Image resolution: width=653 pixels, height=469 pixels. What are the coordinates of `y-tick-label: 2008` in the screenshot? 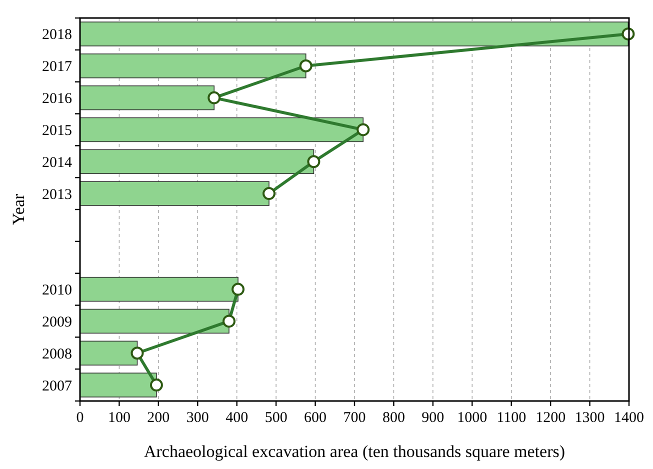 It's located at (57, 354).